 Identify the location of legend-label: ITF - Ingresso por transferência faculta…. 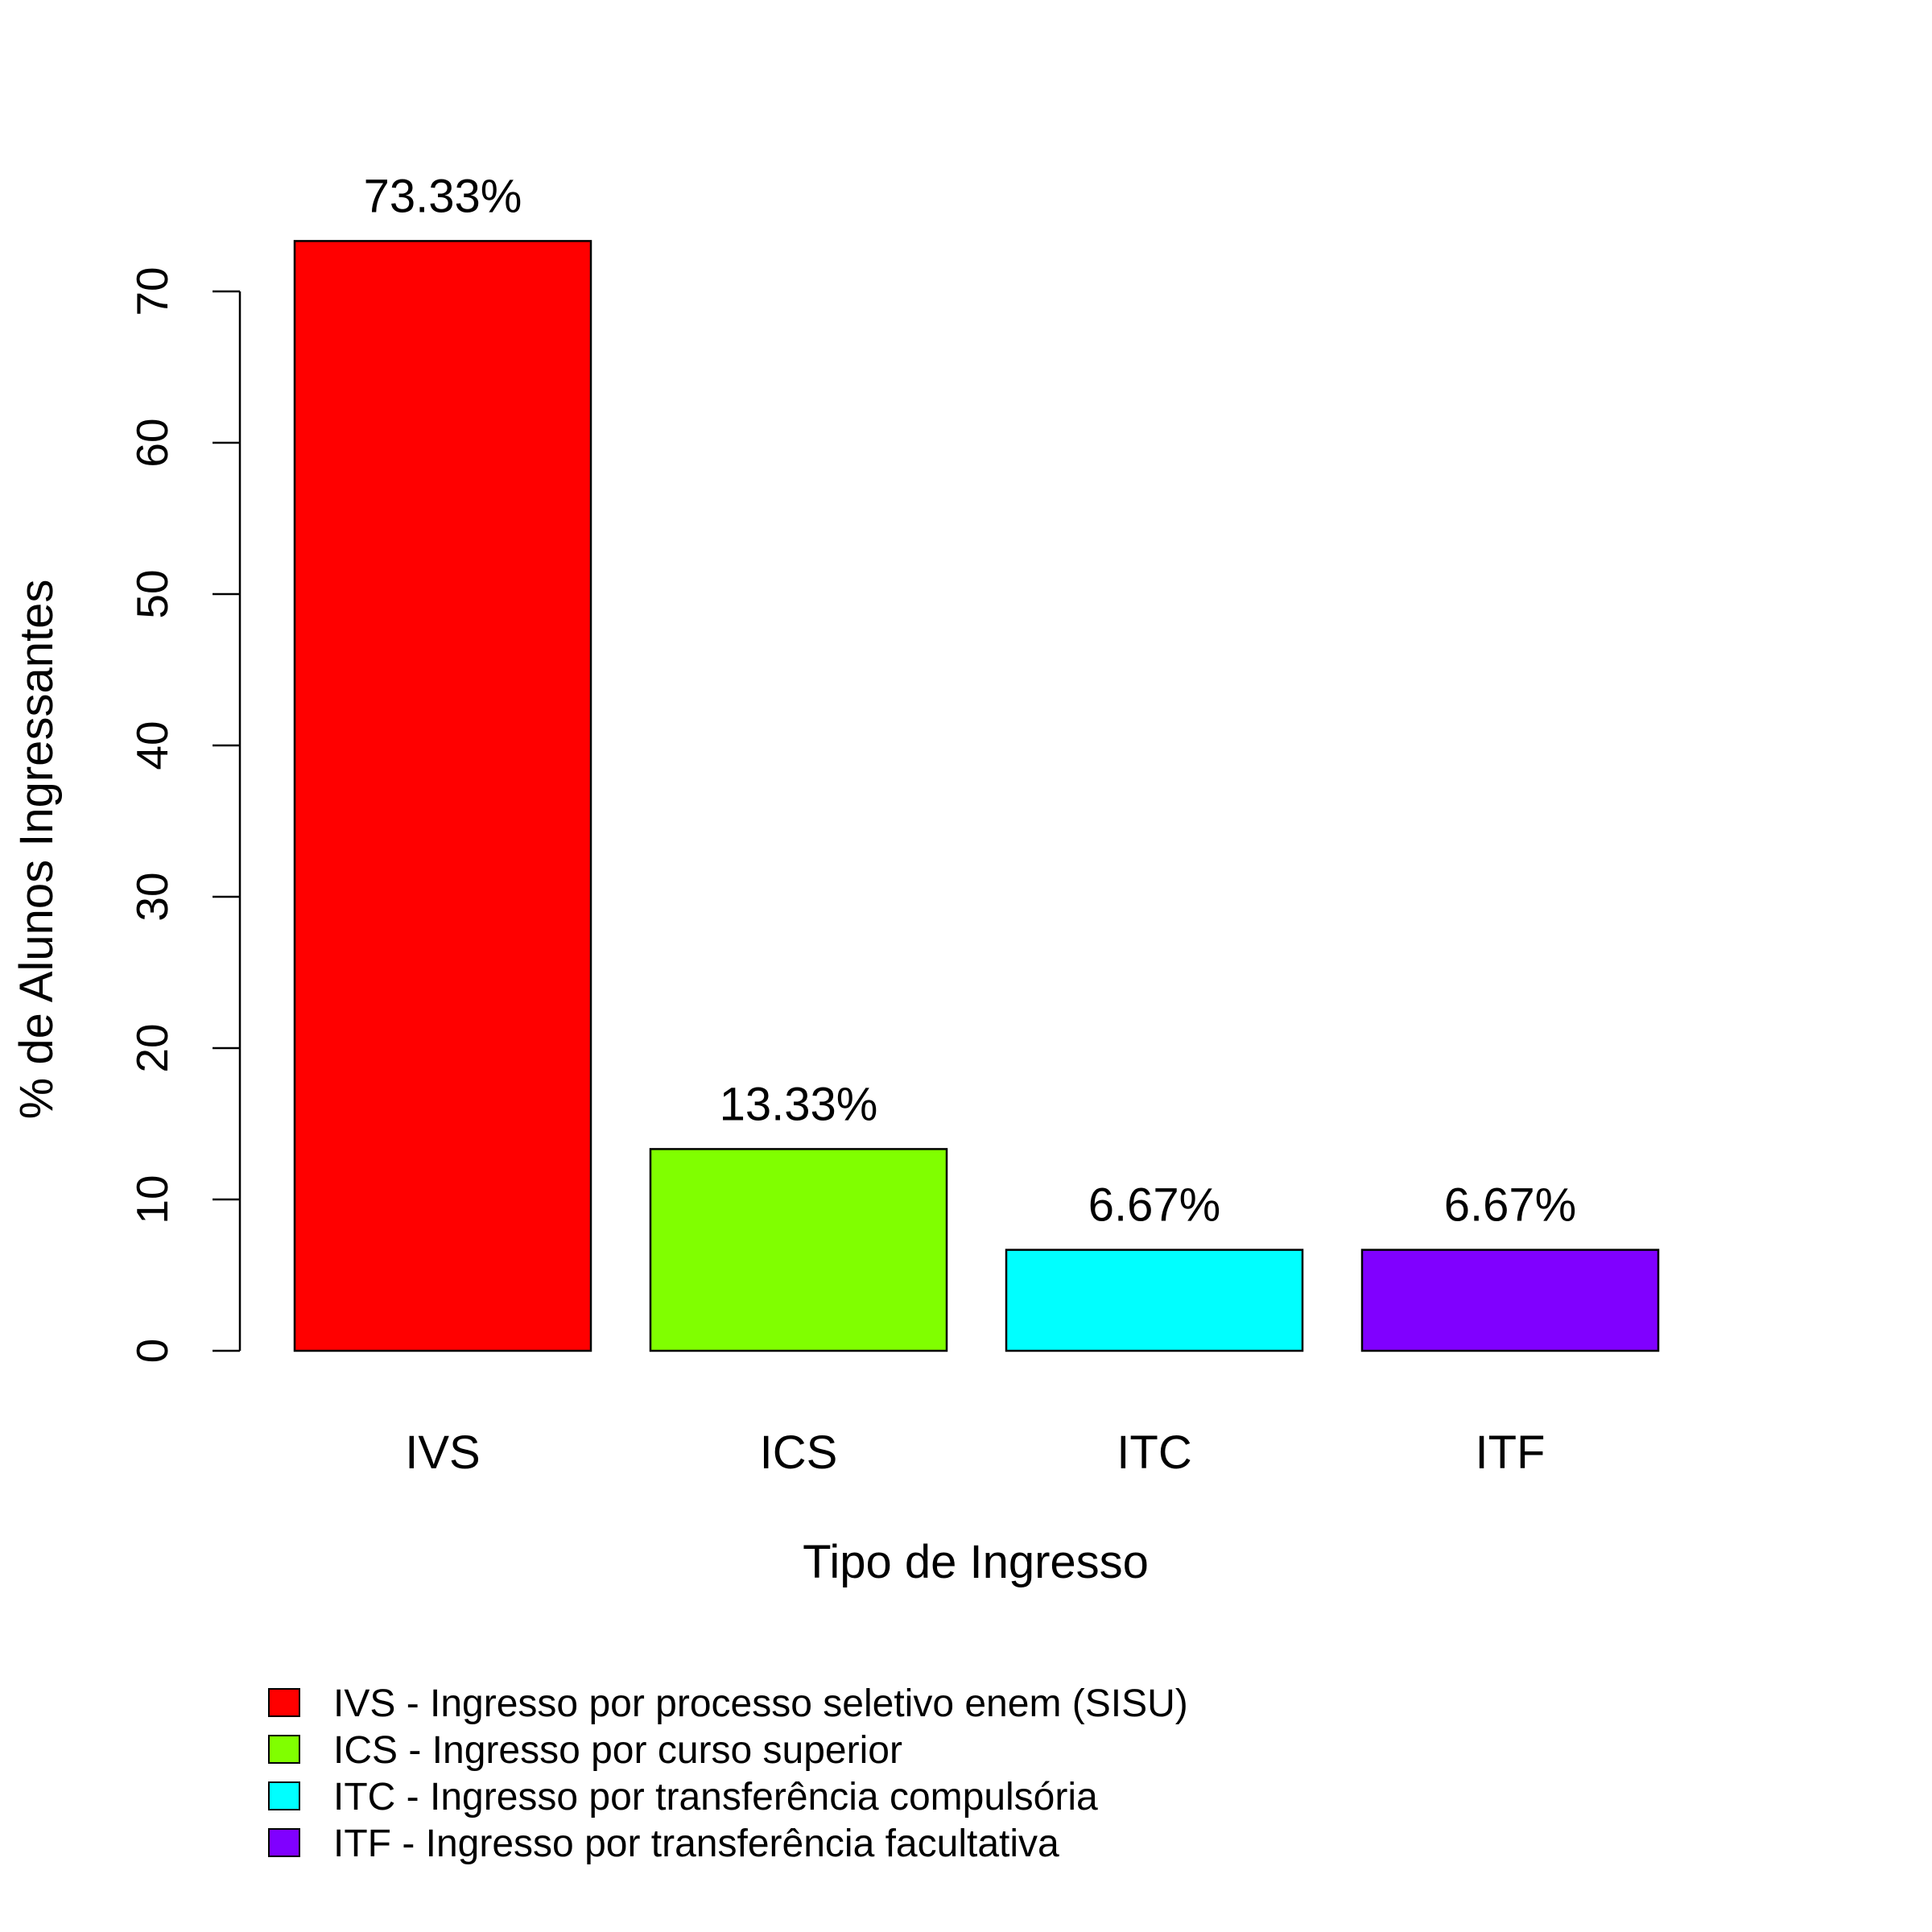
(696, 1844).